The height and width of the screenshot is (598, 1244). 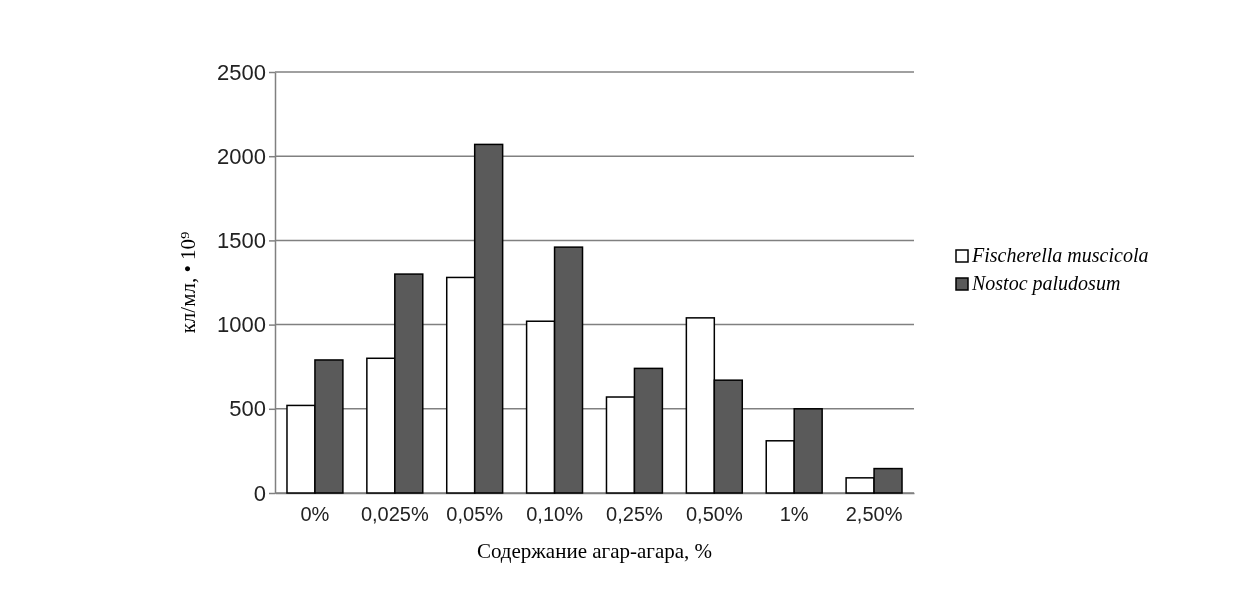 I want to click on y-tick-label: 500, so click(x=247, y=409).